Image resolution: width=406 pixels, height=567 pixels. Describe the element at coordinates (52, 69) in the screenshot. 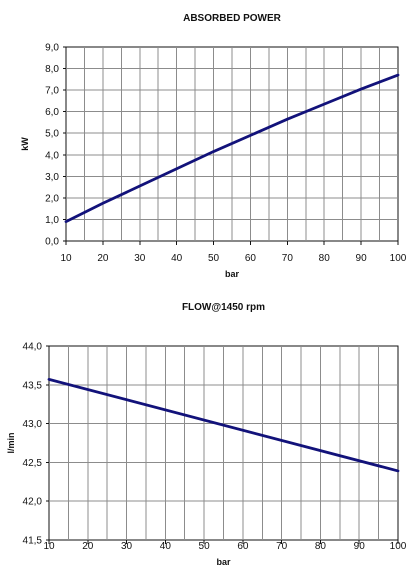

I see `y-tick-label: 8,0` at that location.